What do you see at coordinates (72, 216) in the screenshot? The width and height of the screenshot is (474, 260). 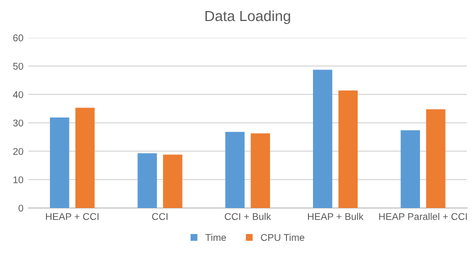 I see `x-tick-label: HEAP + CCI` at bounding box center [72, 216].